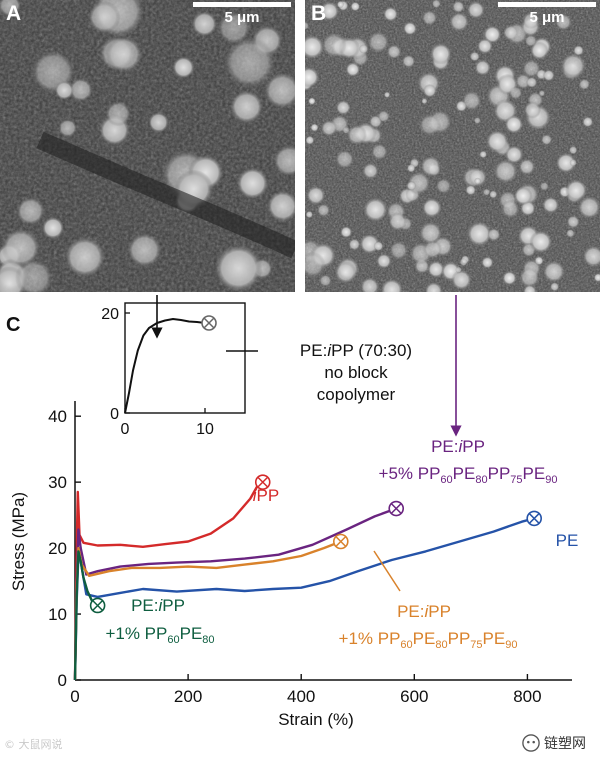 This screenshot has height=759, width=600. Describe the element at coordinates (428, 640) in the screenshot. I see `label-1pct-tetra-line2: +1% PP60PE80PP75PE90` at that location.